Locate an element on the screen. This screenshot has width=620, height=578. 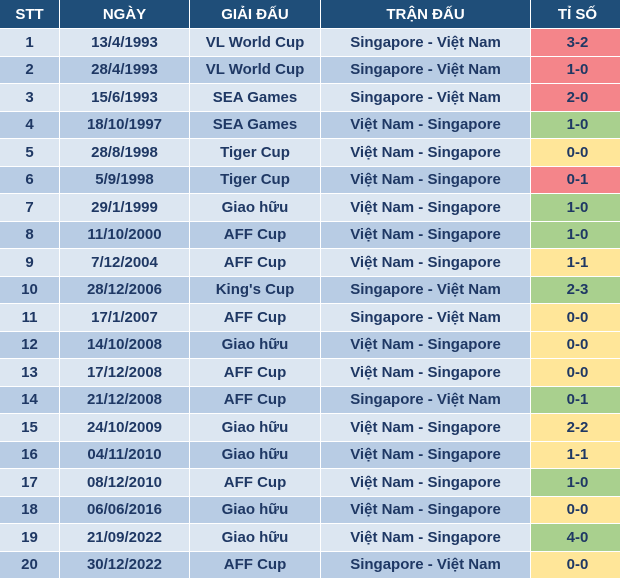
stt-cell: 14 is located at coordinates (29, 399).